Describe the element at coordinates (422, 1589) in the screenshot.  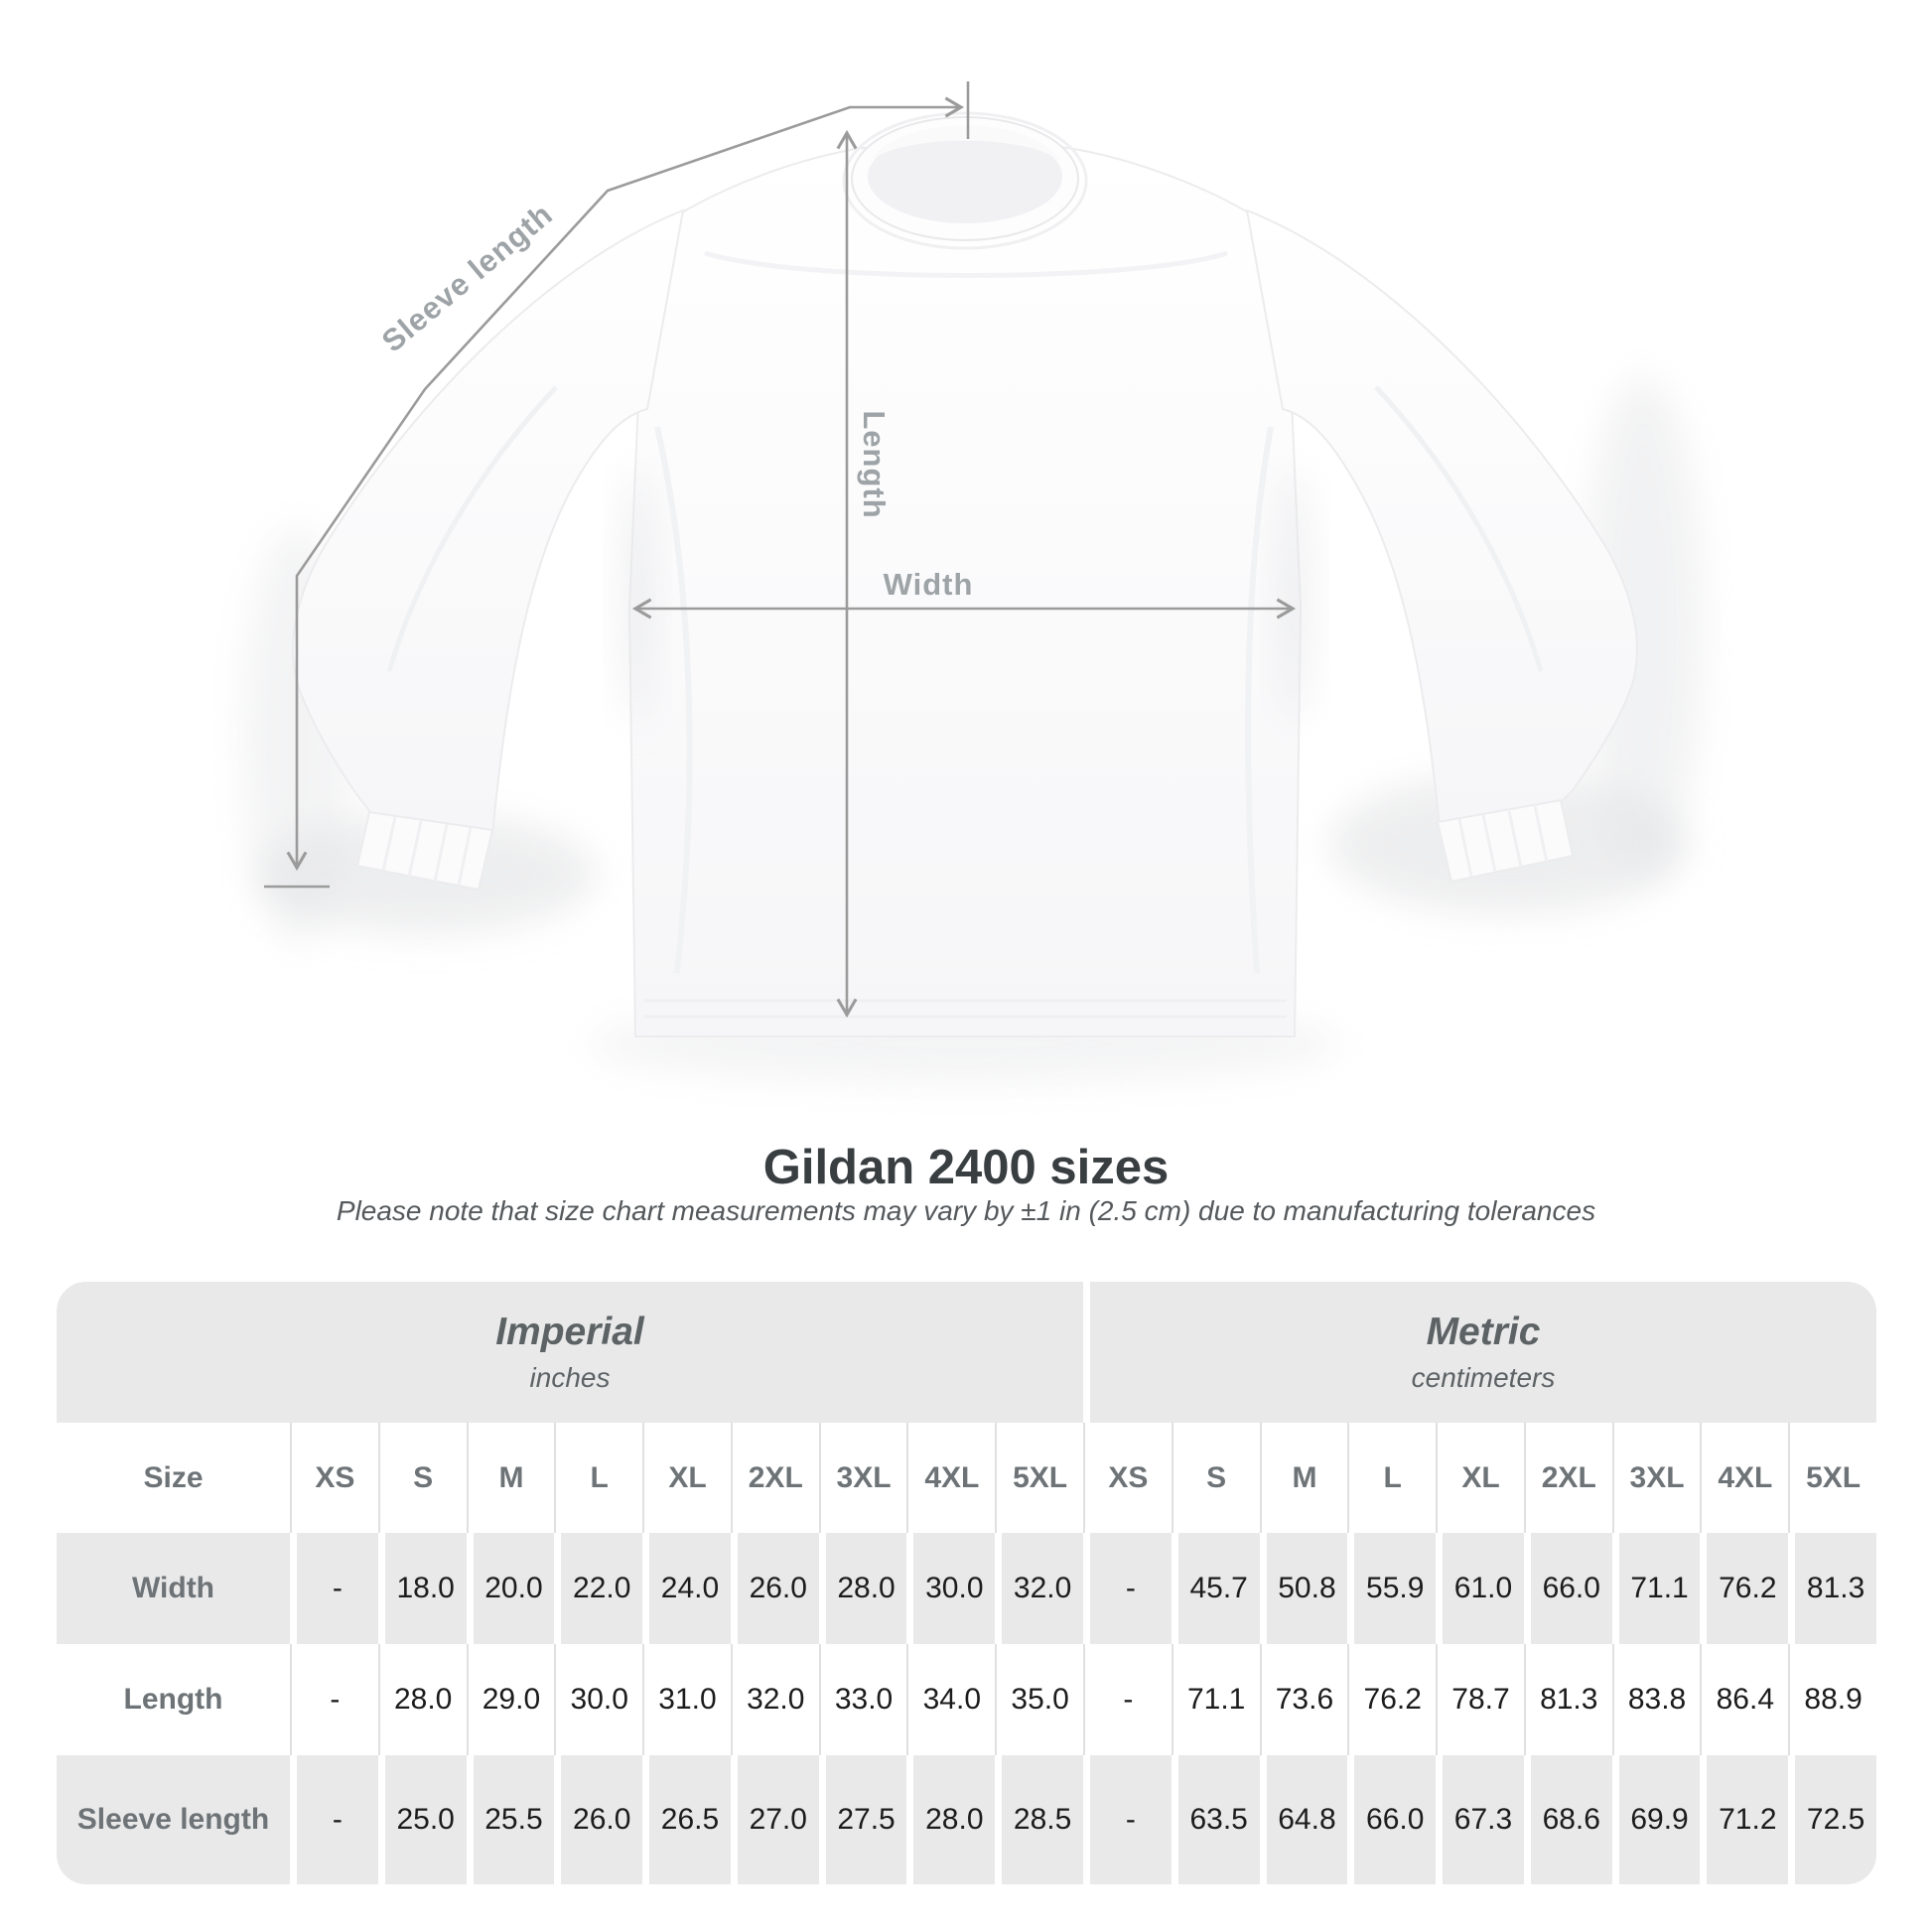
I see `measurement-value-cell: 18.0` at that location.